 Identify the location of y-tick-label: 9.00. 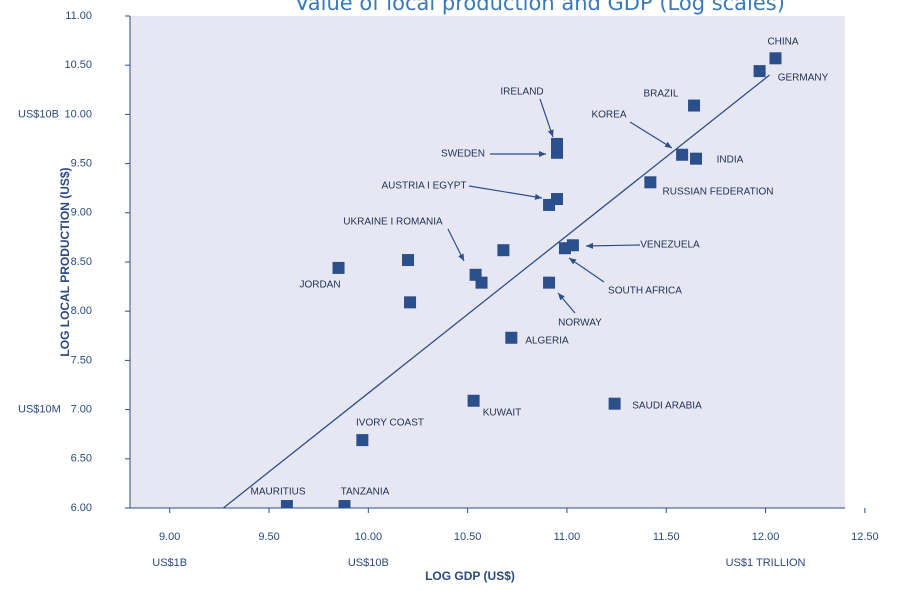
(81, 213).